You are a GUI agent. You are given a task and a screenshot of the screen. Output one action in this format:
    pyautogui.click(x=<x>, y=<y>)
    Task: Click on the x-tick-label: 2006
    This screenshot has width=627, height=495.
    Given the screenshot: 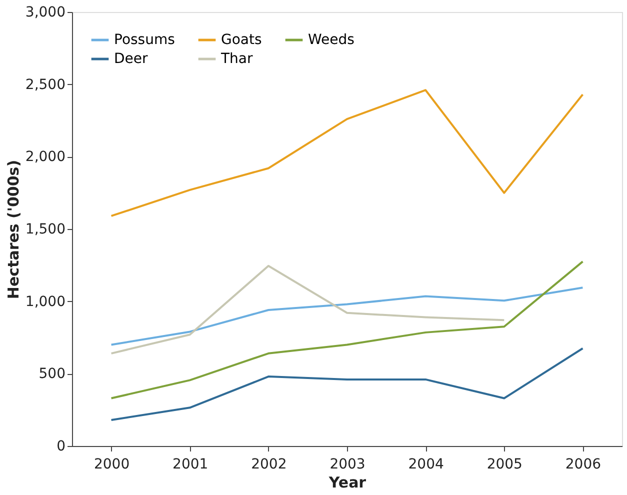 What is the action you would take?
    pyautogui.click(x=583, y=464)
    